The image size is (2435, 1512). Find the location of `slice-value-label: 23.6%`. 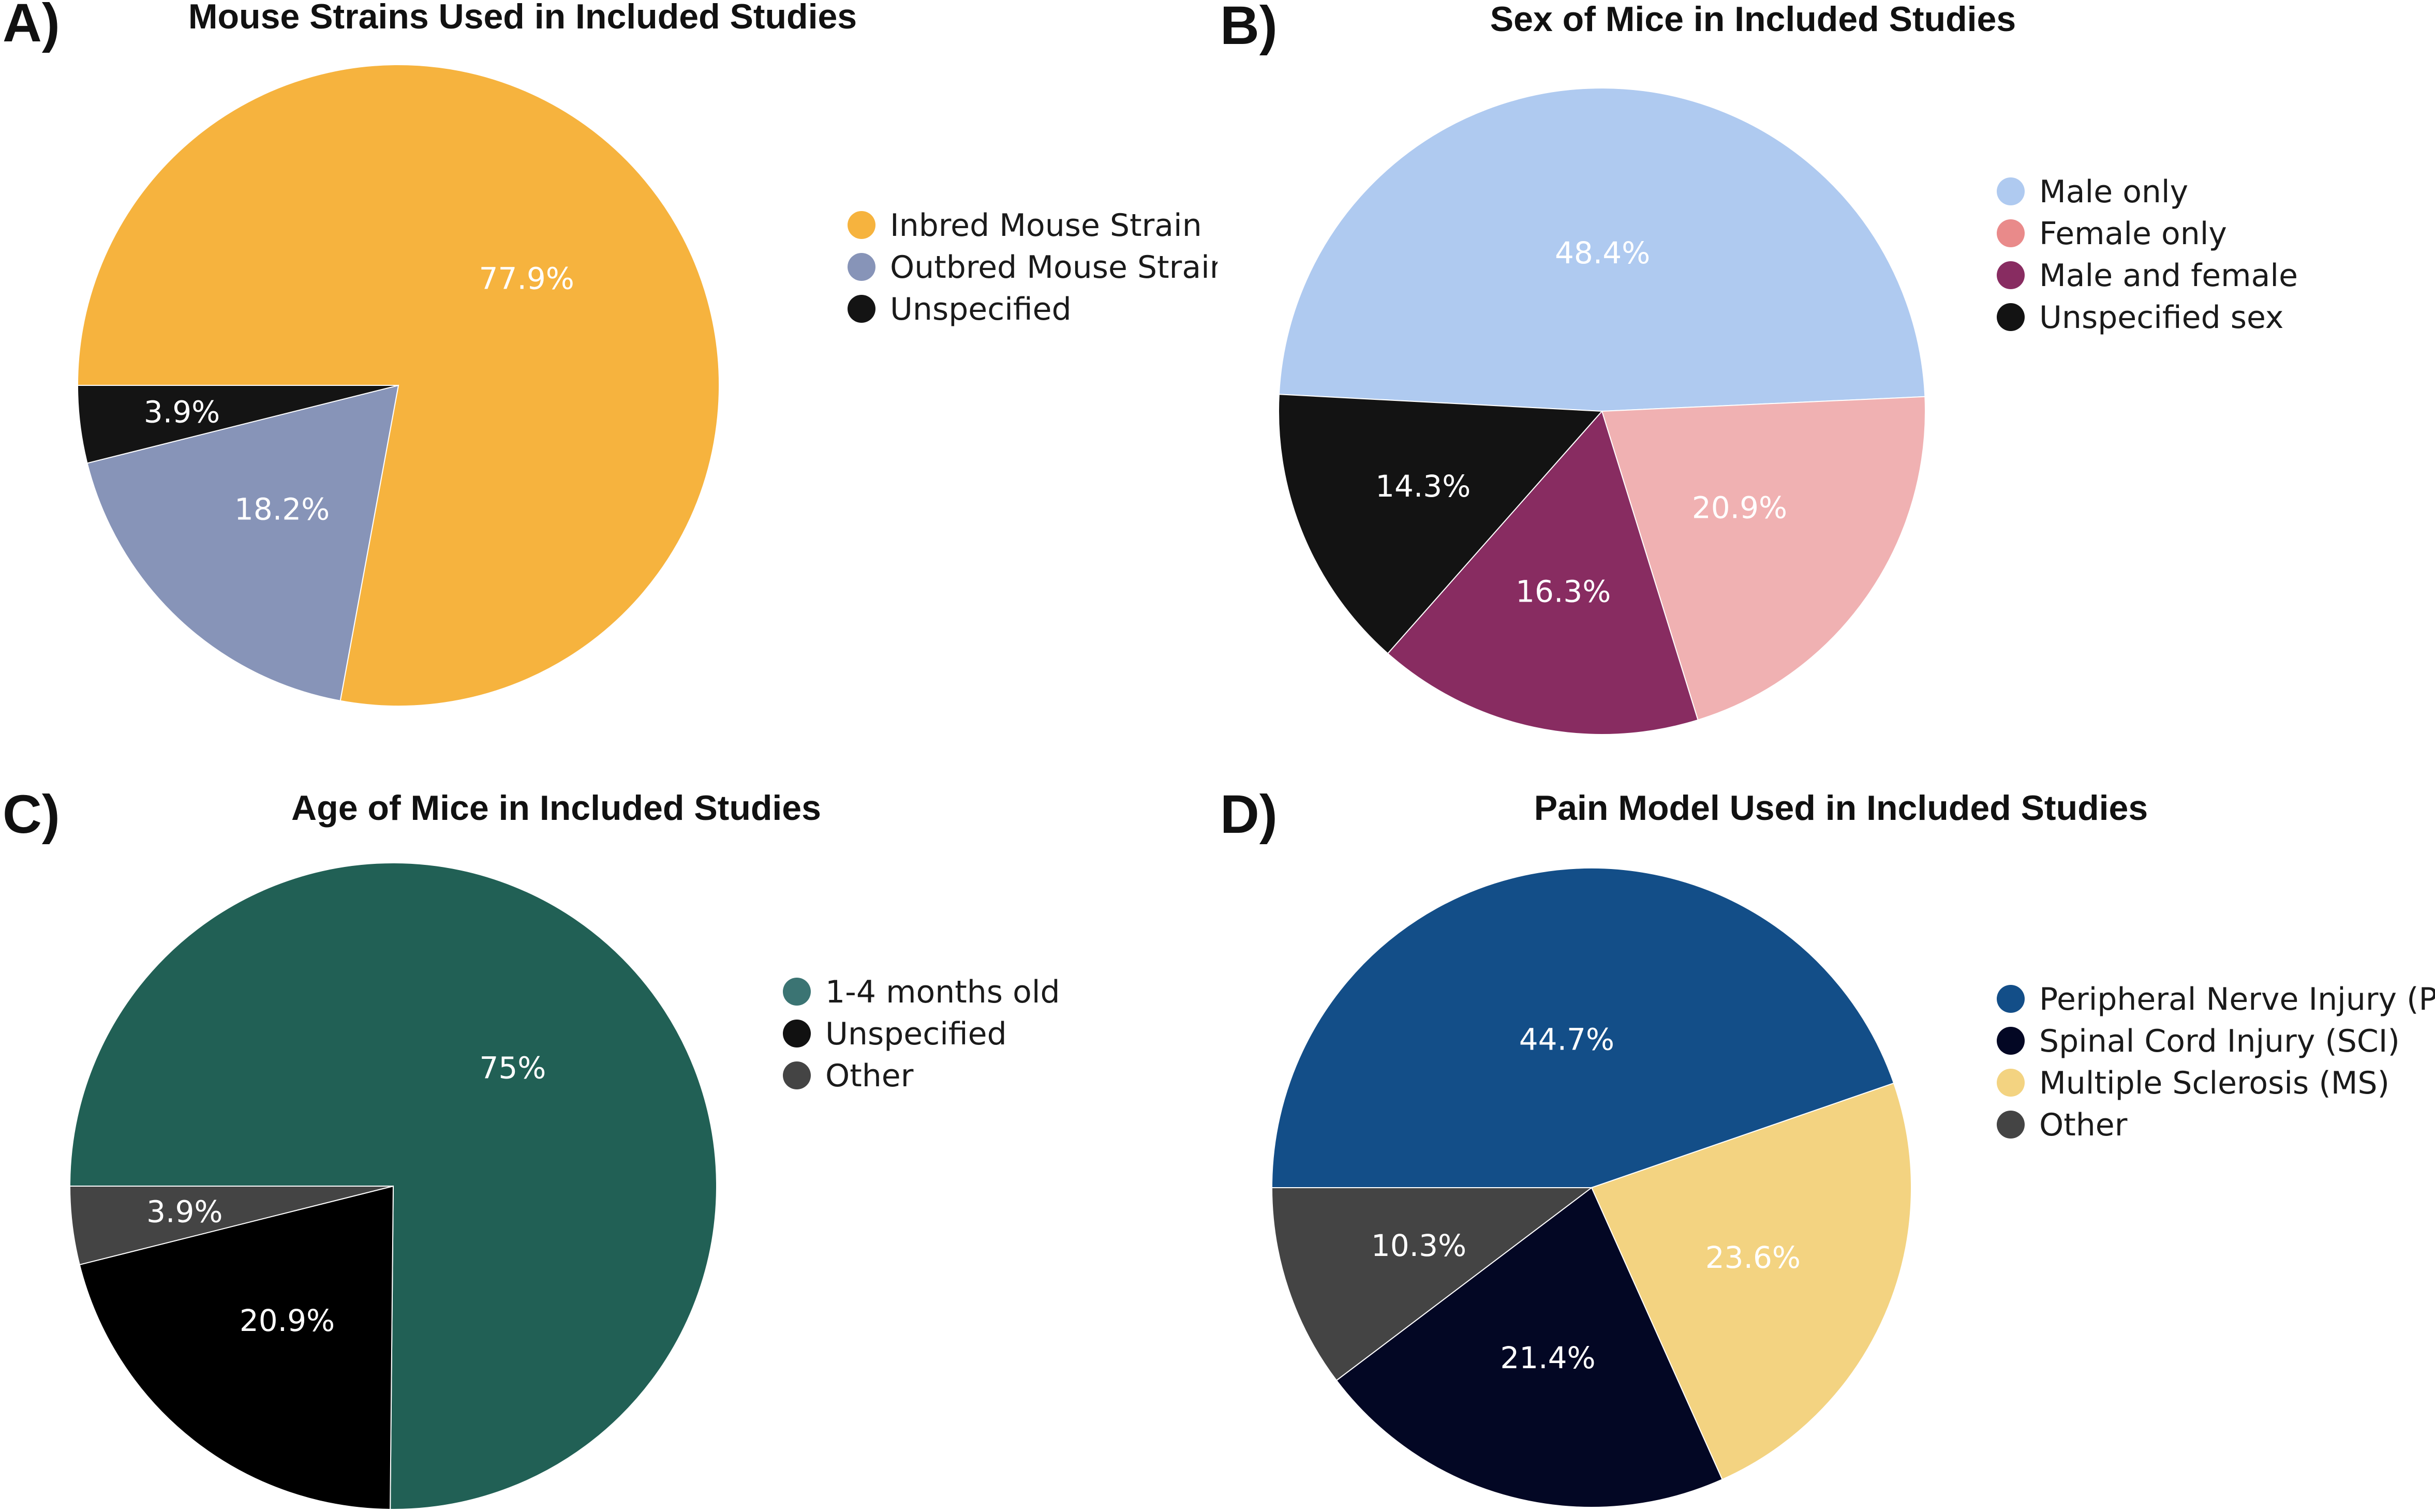

slice-value-label: 23.6% is located at coordinates (1753, 1257).